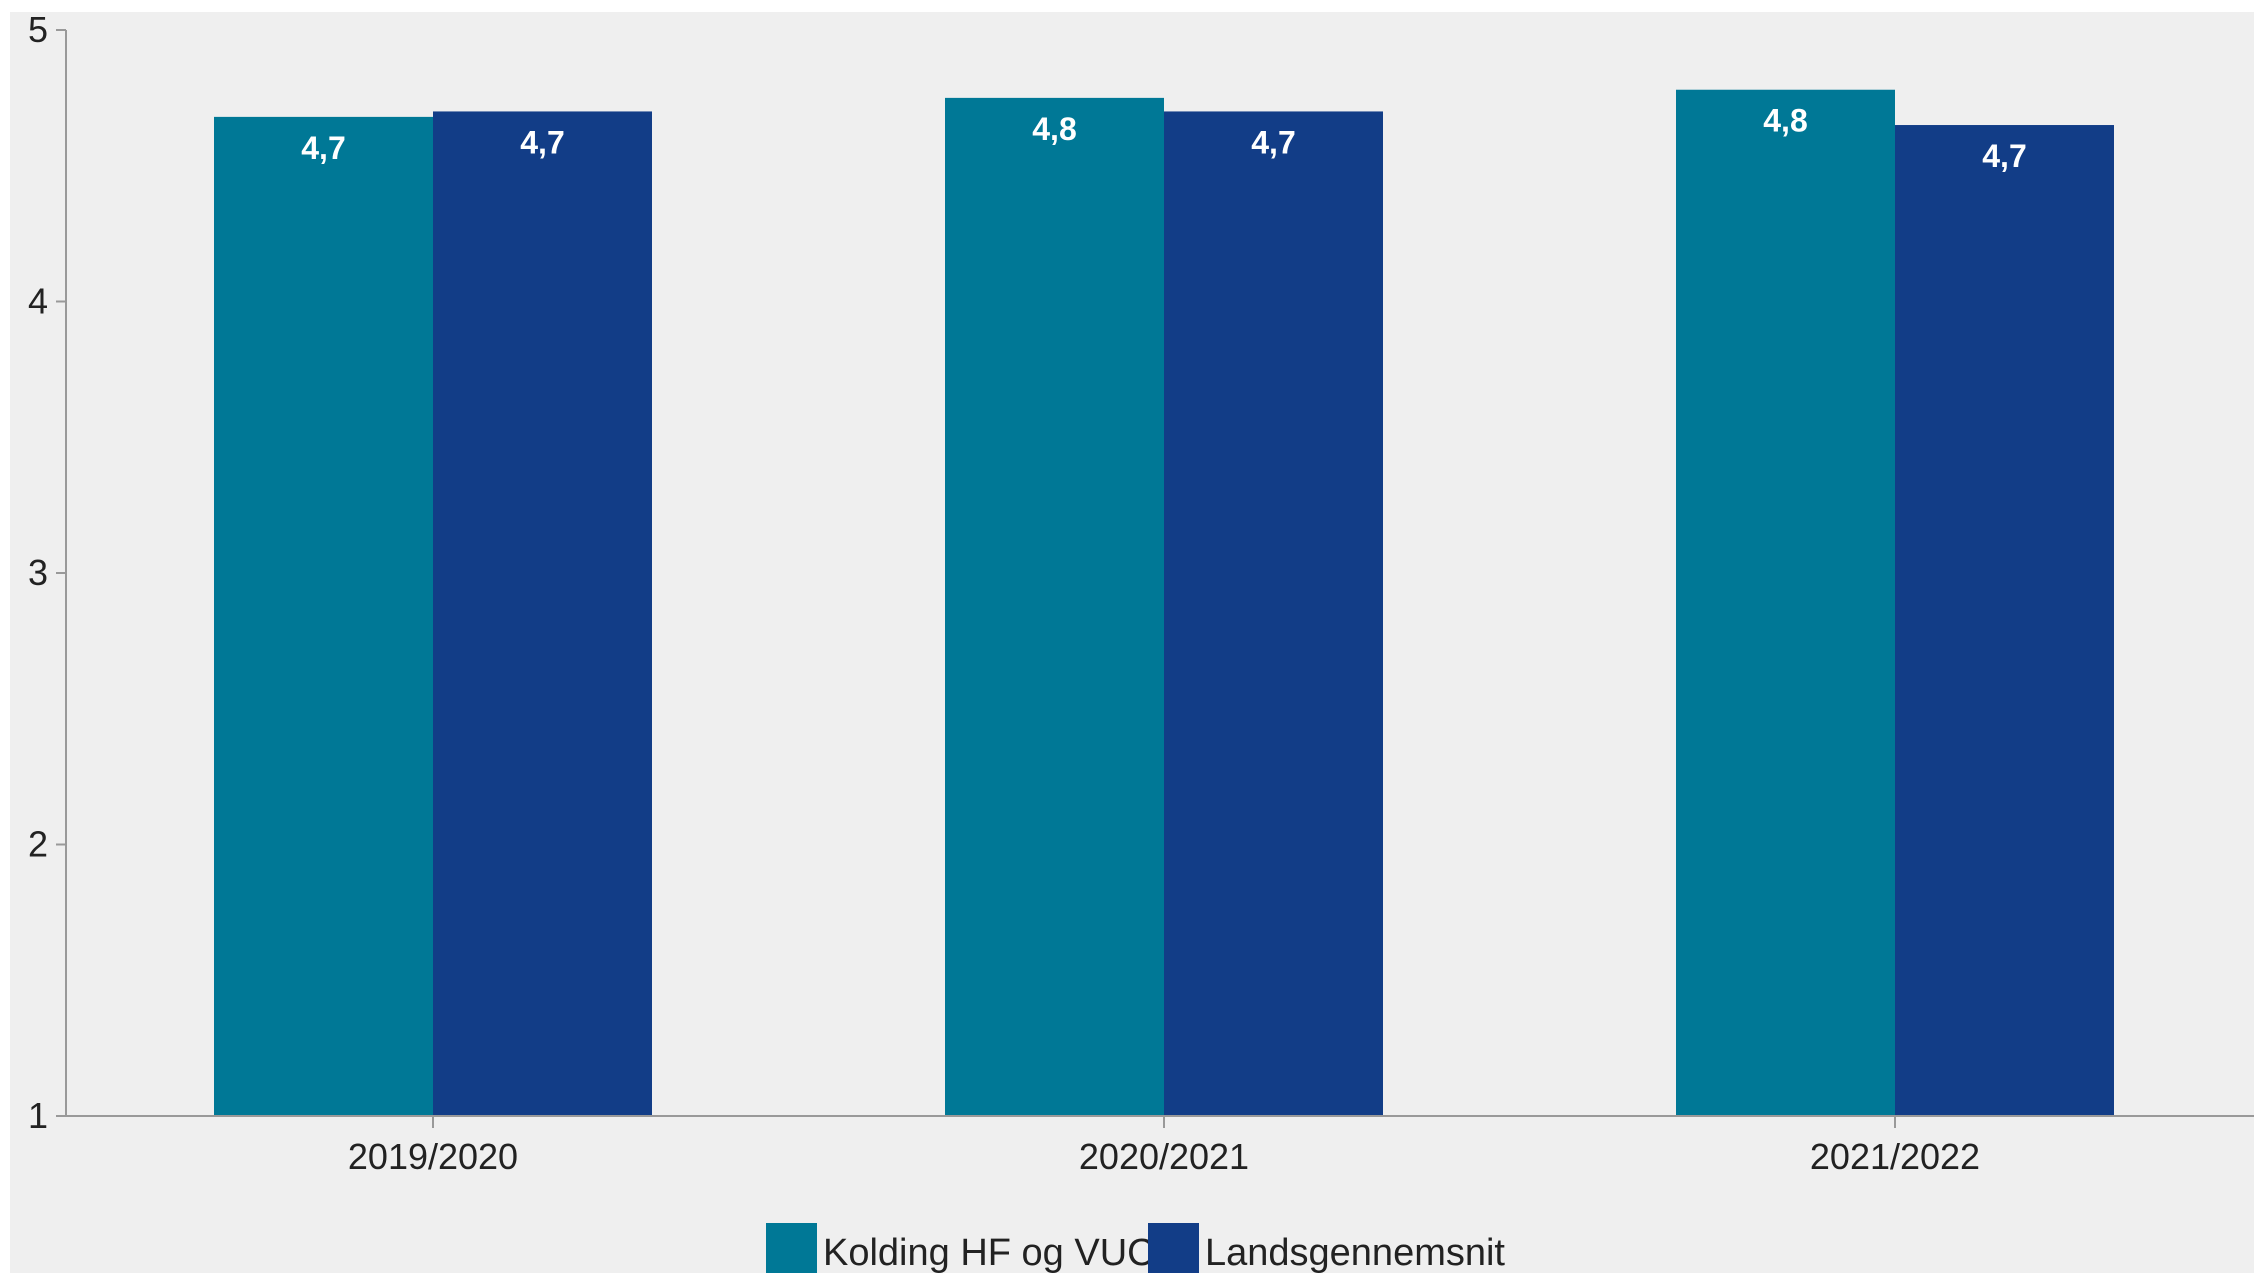  I want to click on legend: Kolding HF og VUC Landsgennemsnit, so click(1135, 1248).